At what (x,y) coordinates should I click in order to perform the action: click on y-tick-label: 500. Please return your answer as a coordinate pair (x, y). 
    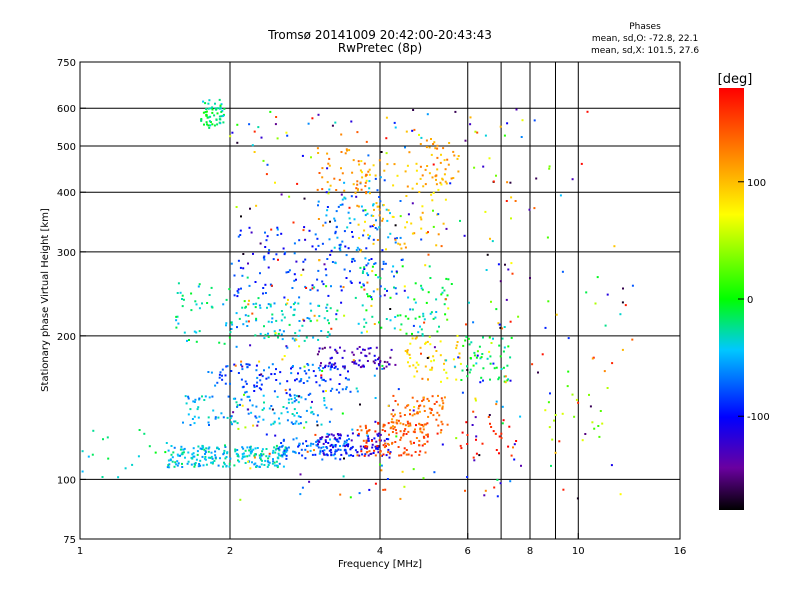
    Looking at the image, I should click on (66, 147).